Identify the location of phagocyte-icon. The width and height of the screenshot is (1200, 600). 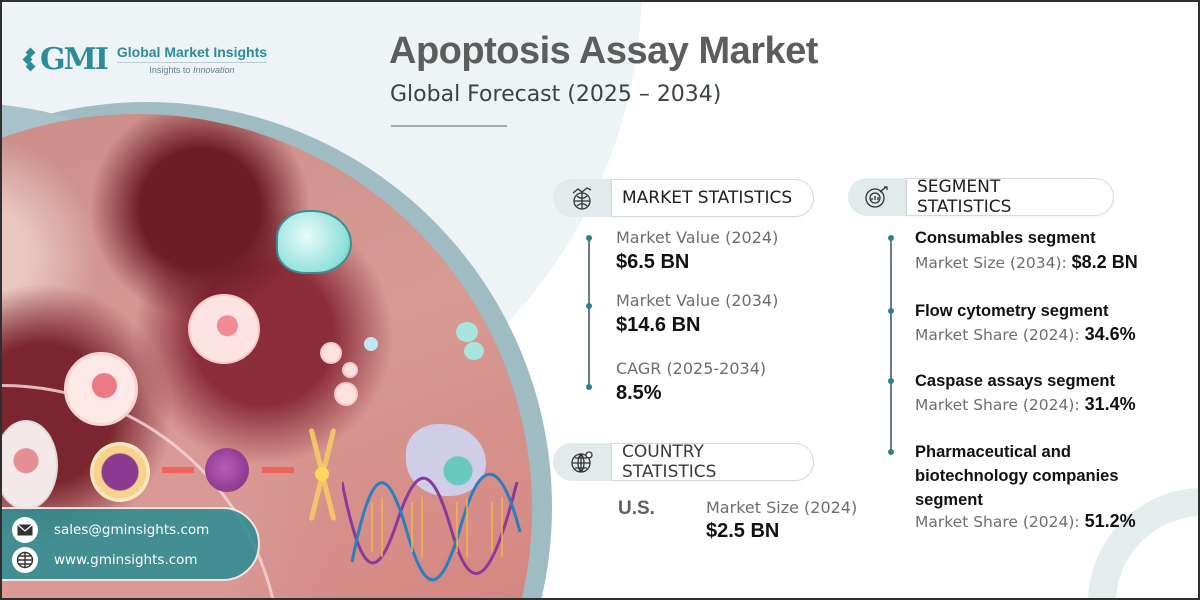
(446, 460).